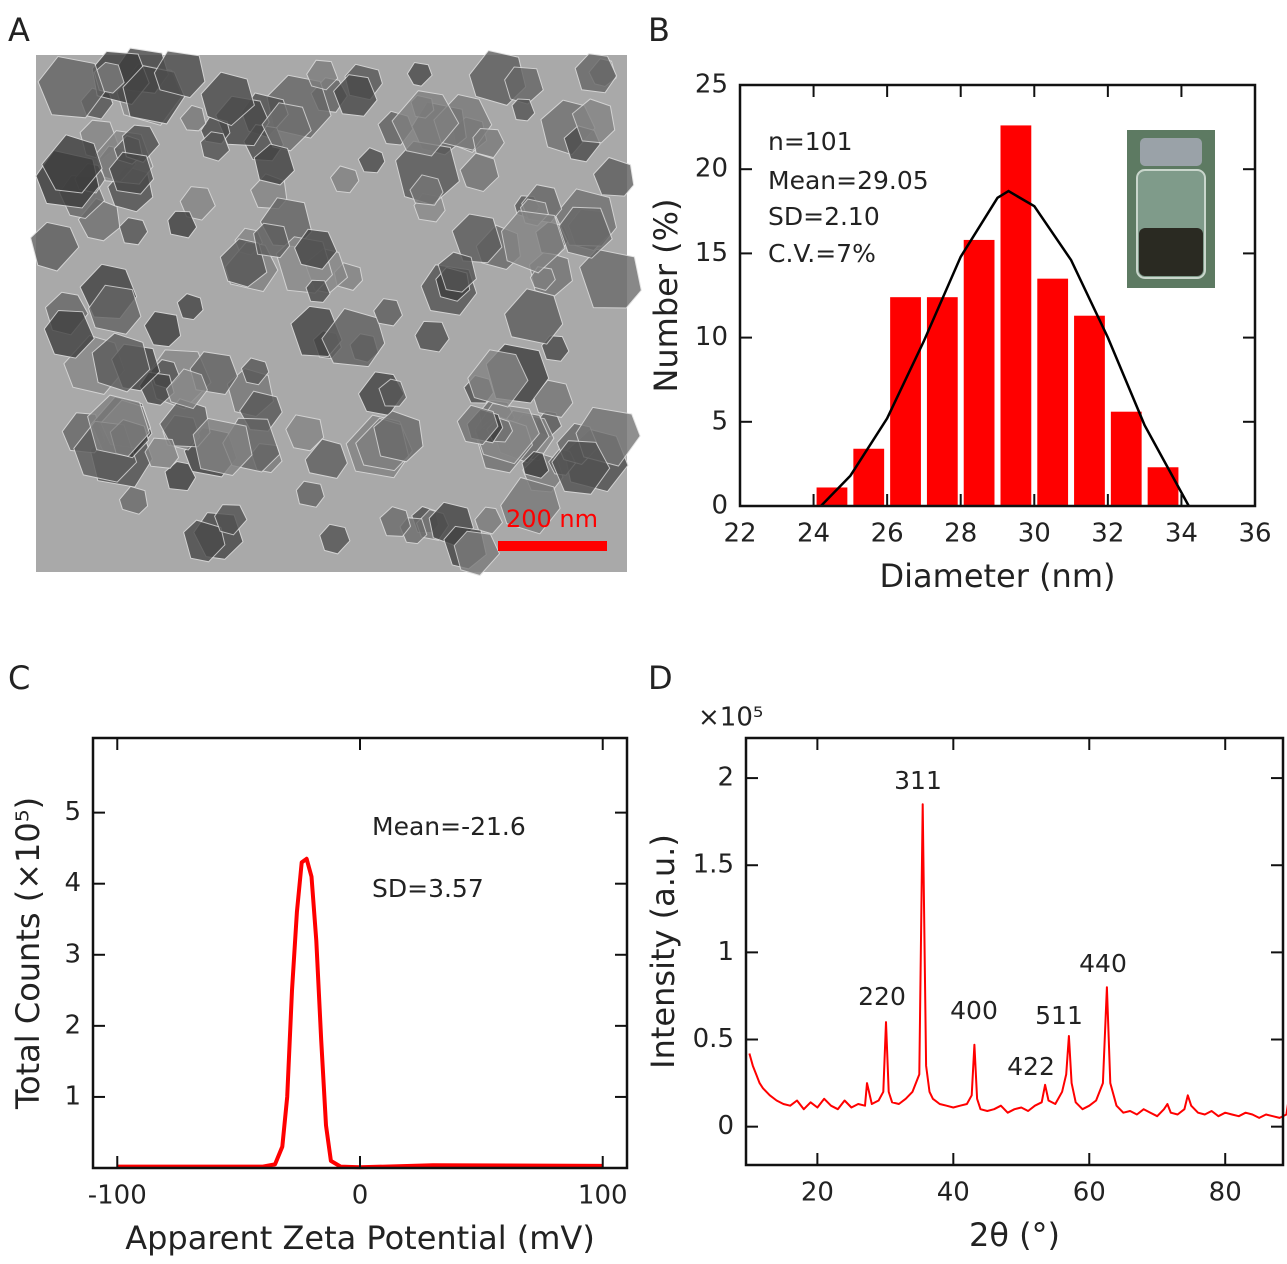  What do you see at coordinates (711, 253) in the screenshot?
I see `y-tick-label: 15` at bounding box center [711, 253].